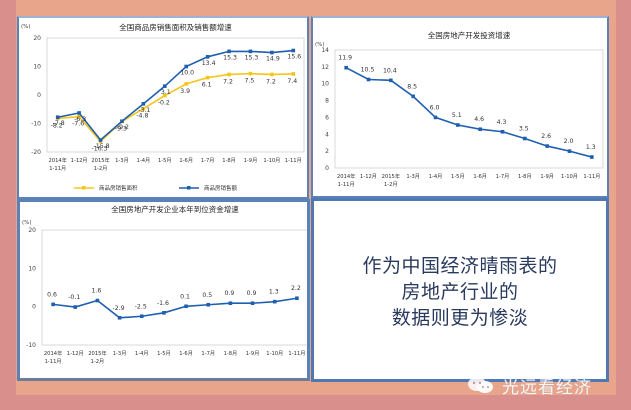  I want to click on y-tick-label: -20, so click(36, 152).